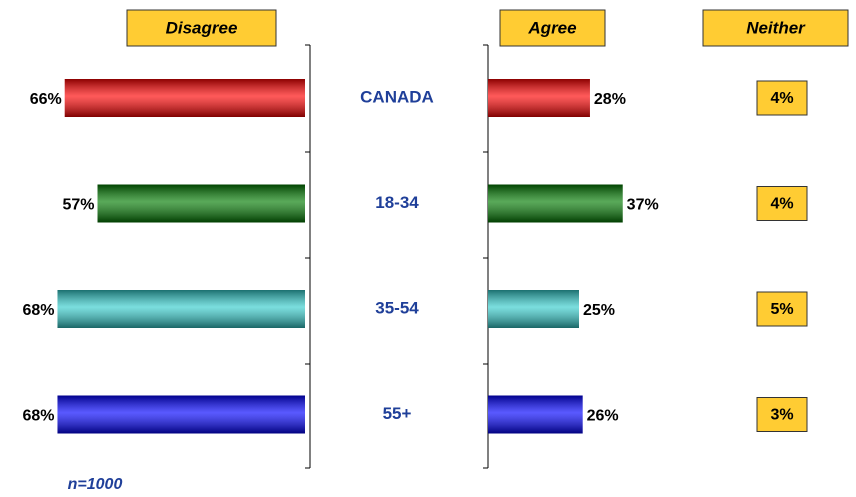  Describe the element at coordinates (397, 96) in the screenshot. I see `category-label: CANADA` at that location.